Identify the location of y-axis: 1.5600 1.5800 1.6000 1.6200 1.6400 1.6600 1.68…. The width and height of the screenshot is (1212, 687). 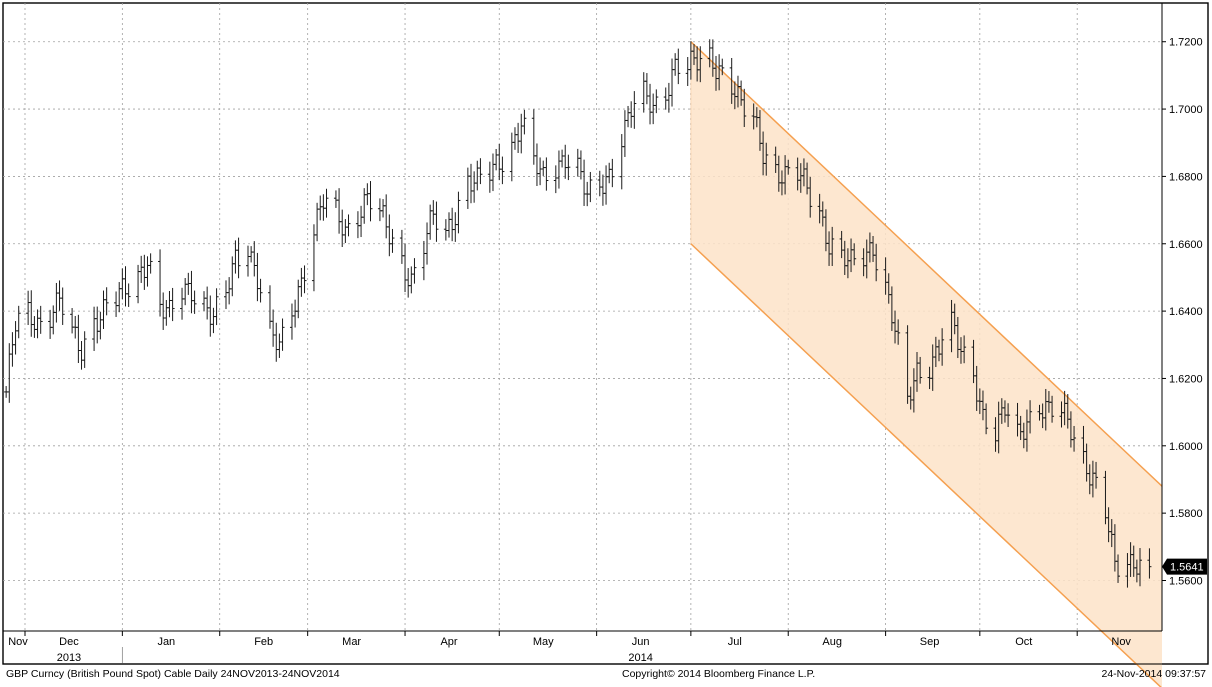
(1182, 312).